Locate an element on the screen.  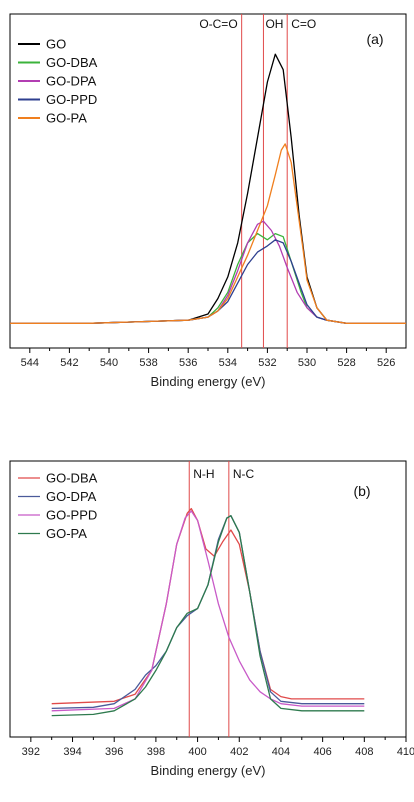
panel-label: (b) is located at coordinates (361, 491).